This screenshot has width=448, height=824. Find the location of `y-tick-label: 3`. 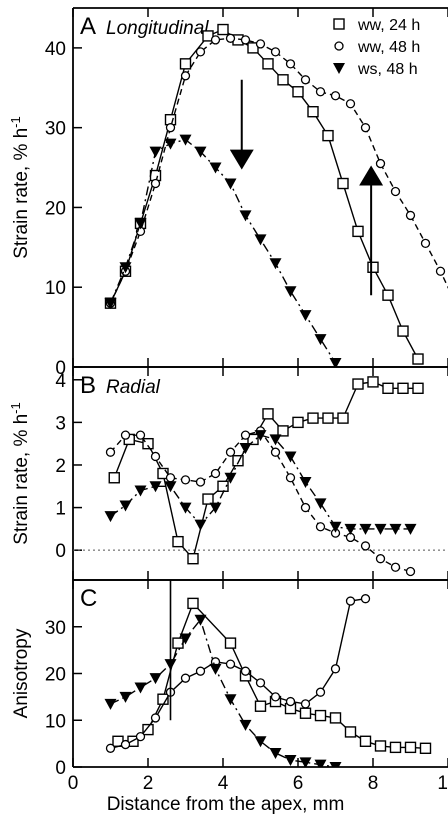

y-tick-label: 3 is located at coordinates (60, 423).